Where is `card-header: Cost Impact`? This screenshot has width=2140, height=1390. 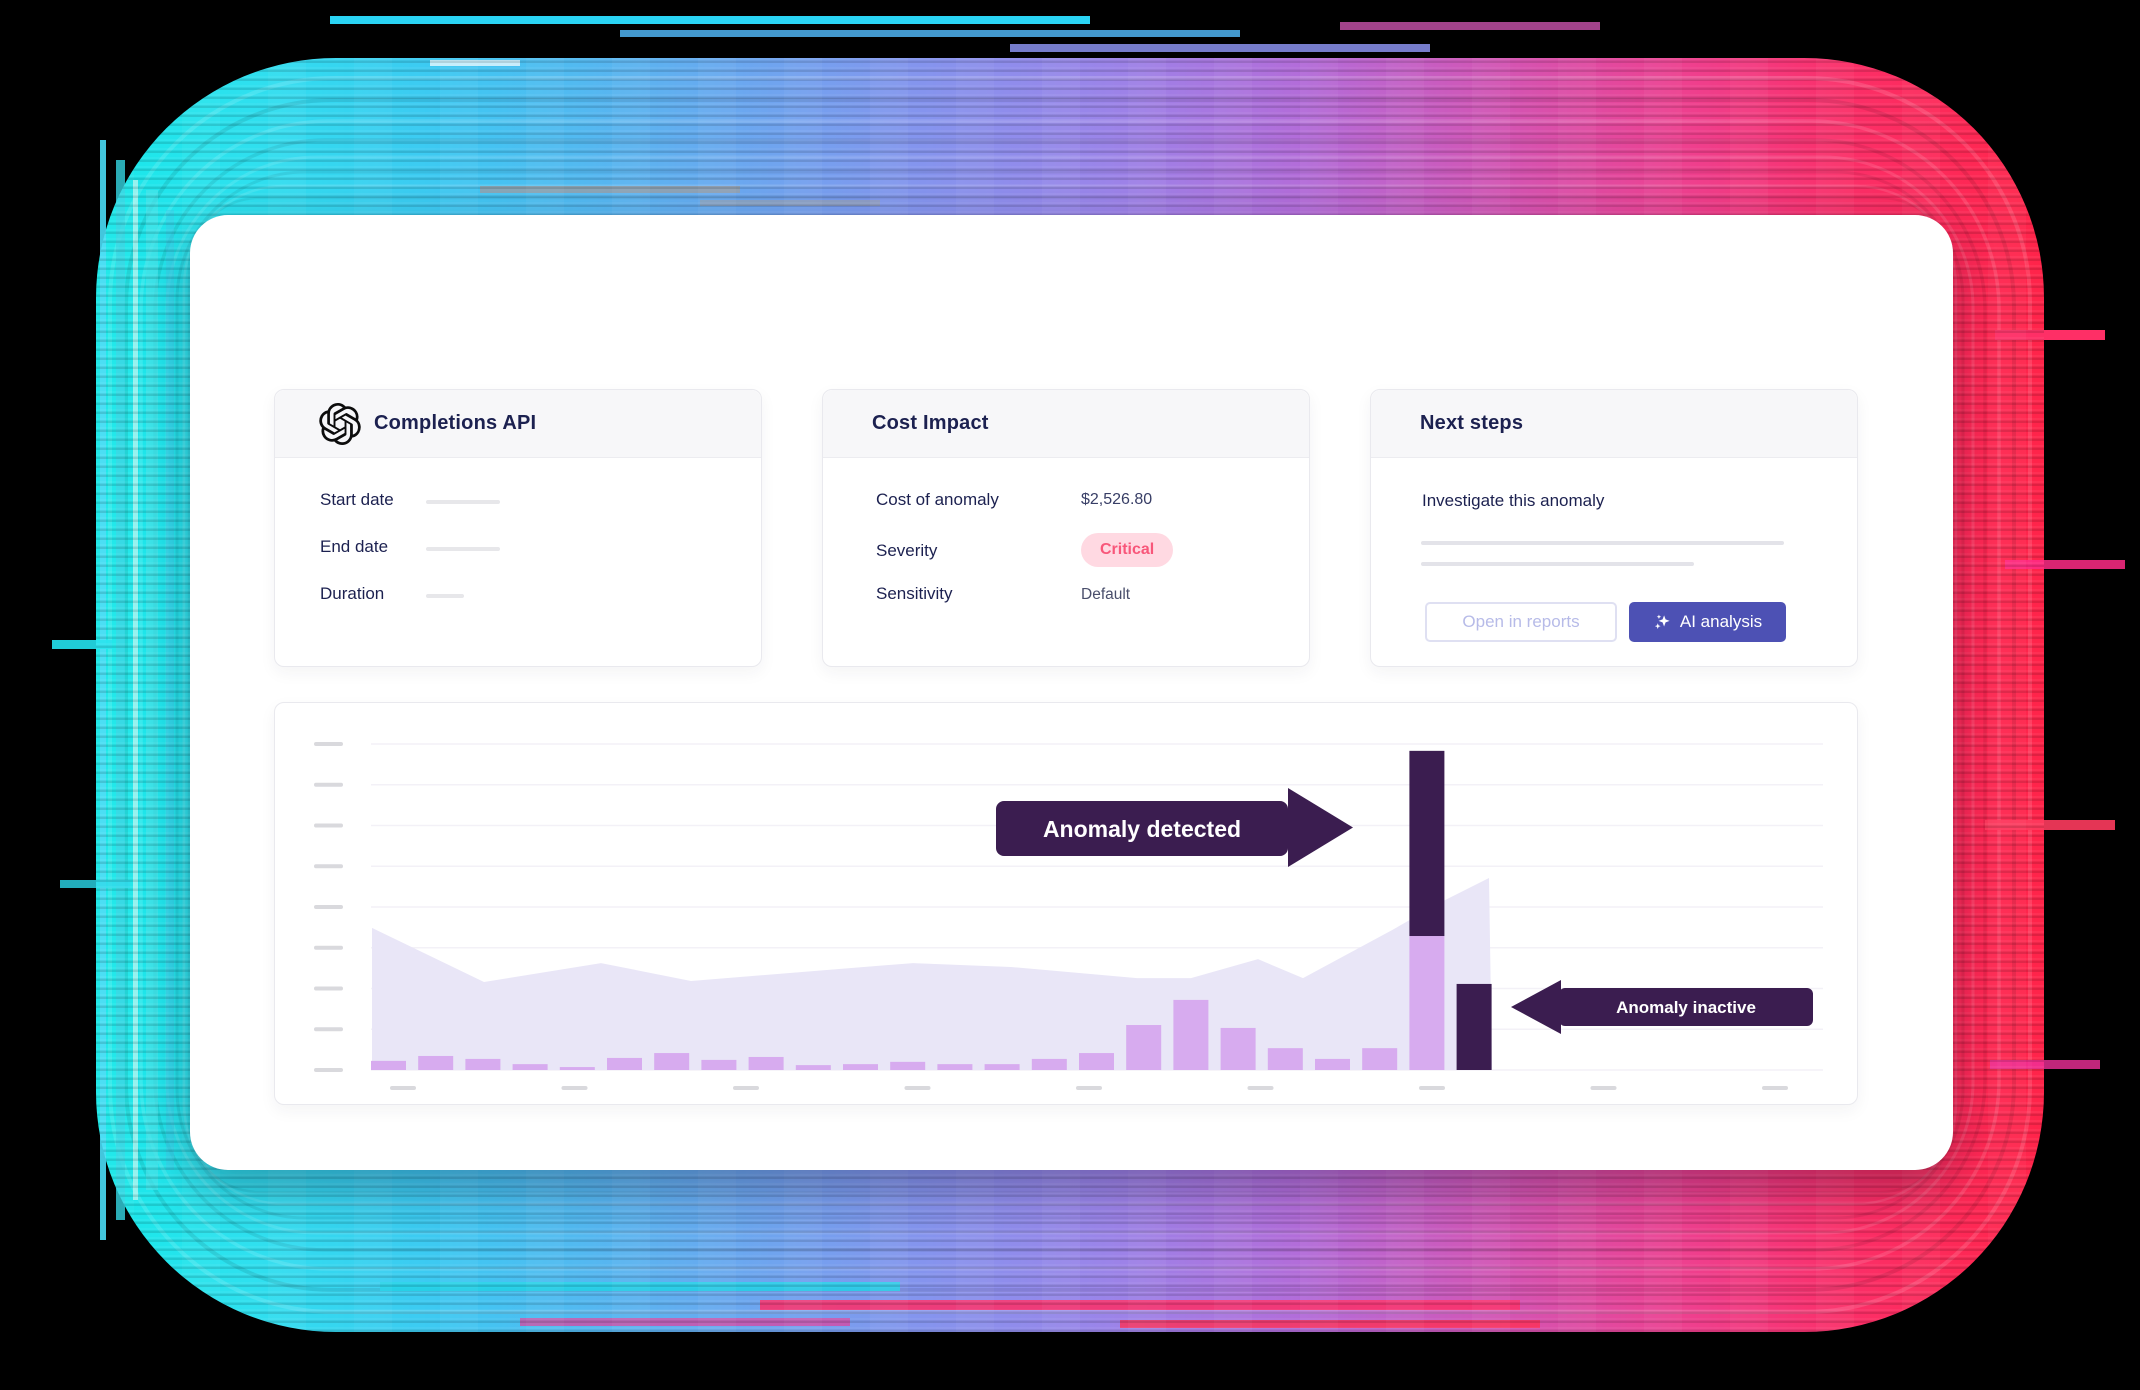
card-header: Cost Impact is located at coordinates (1066, 424).